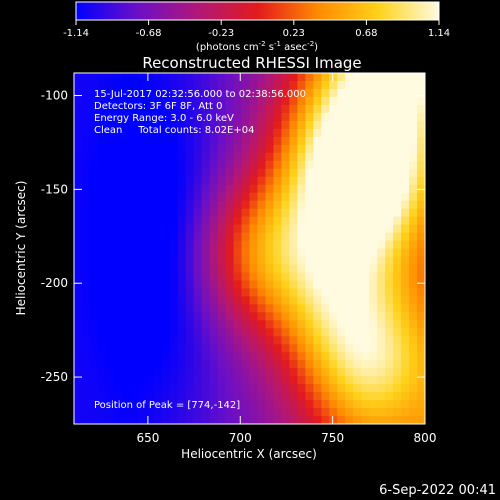 The height and width of the screenshot is (500, 500). I want to click on annotation-line: 15-Jul-2017 02:32:56.000 to 02:38:56.000, so click(200, 94).